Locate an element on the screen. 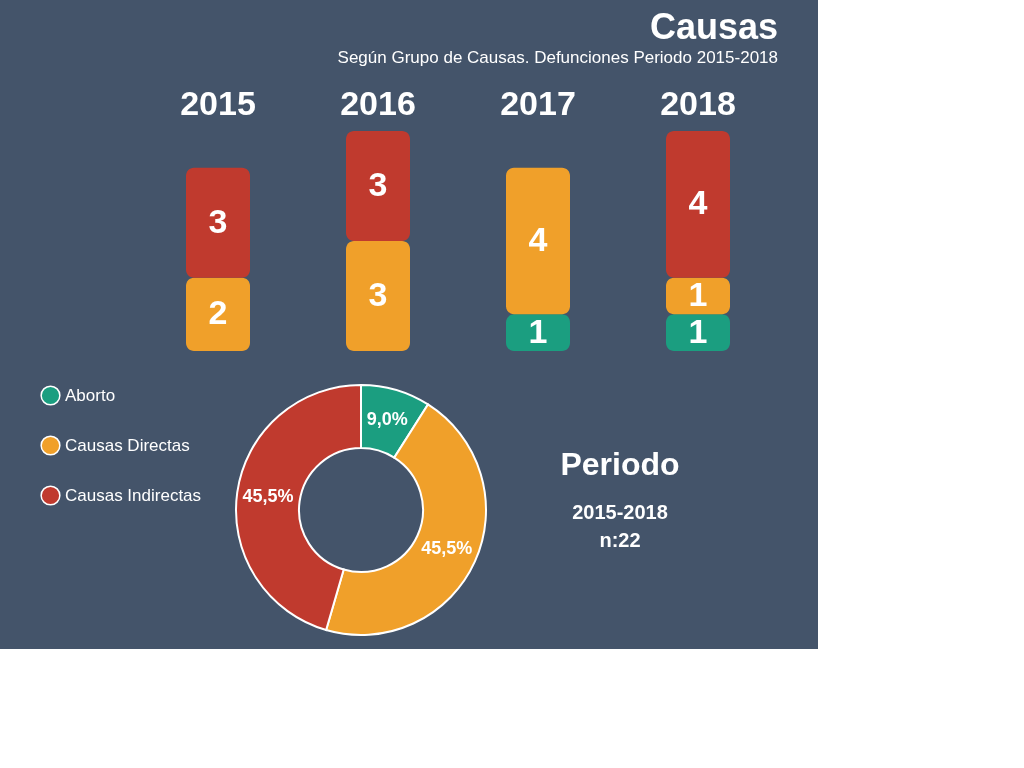 The width and height of the screenshot is (1024, 768). text: 2015-2018 is located at coordinates (620, 512).